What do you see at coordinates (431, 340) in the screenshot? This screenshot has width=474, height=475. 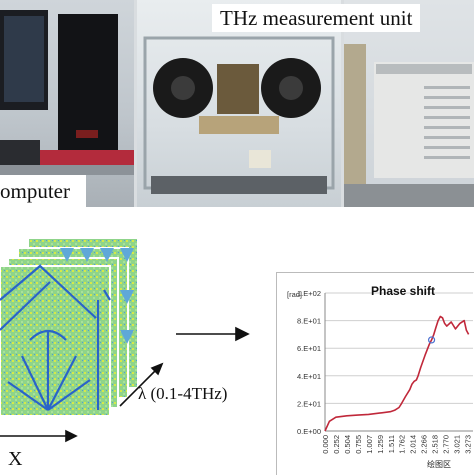 I see `chart-marker` at bounding box center [431, 340].